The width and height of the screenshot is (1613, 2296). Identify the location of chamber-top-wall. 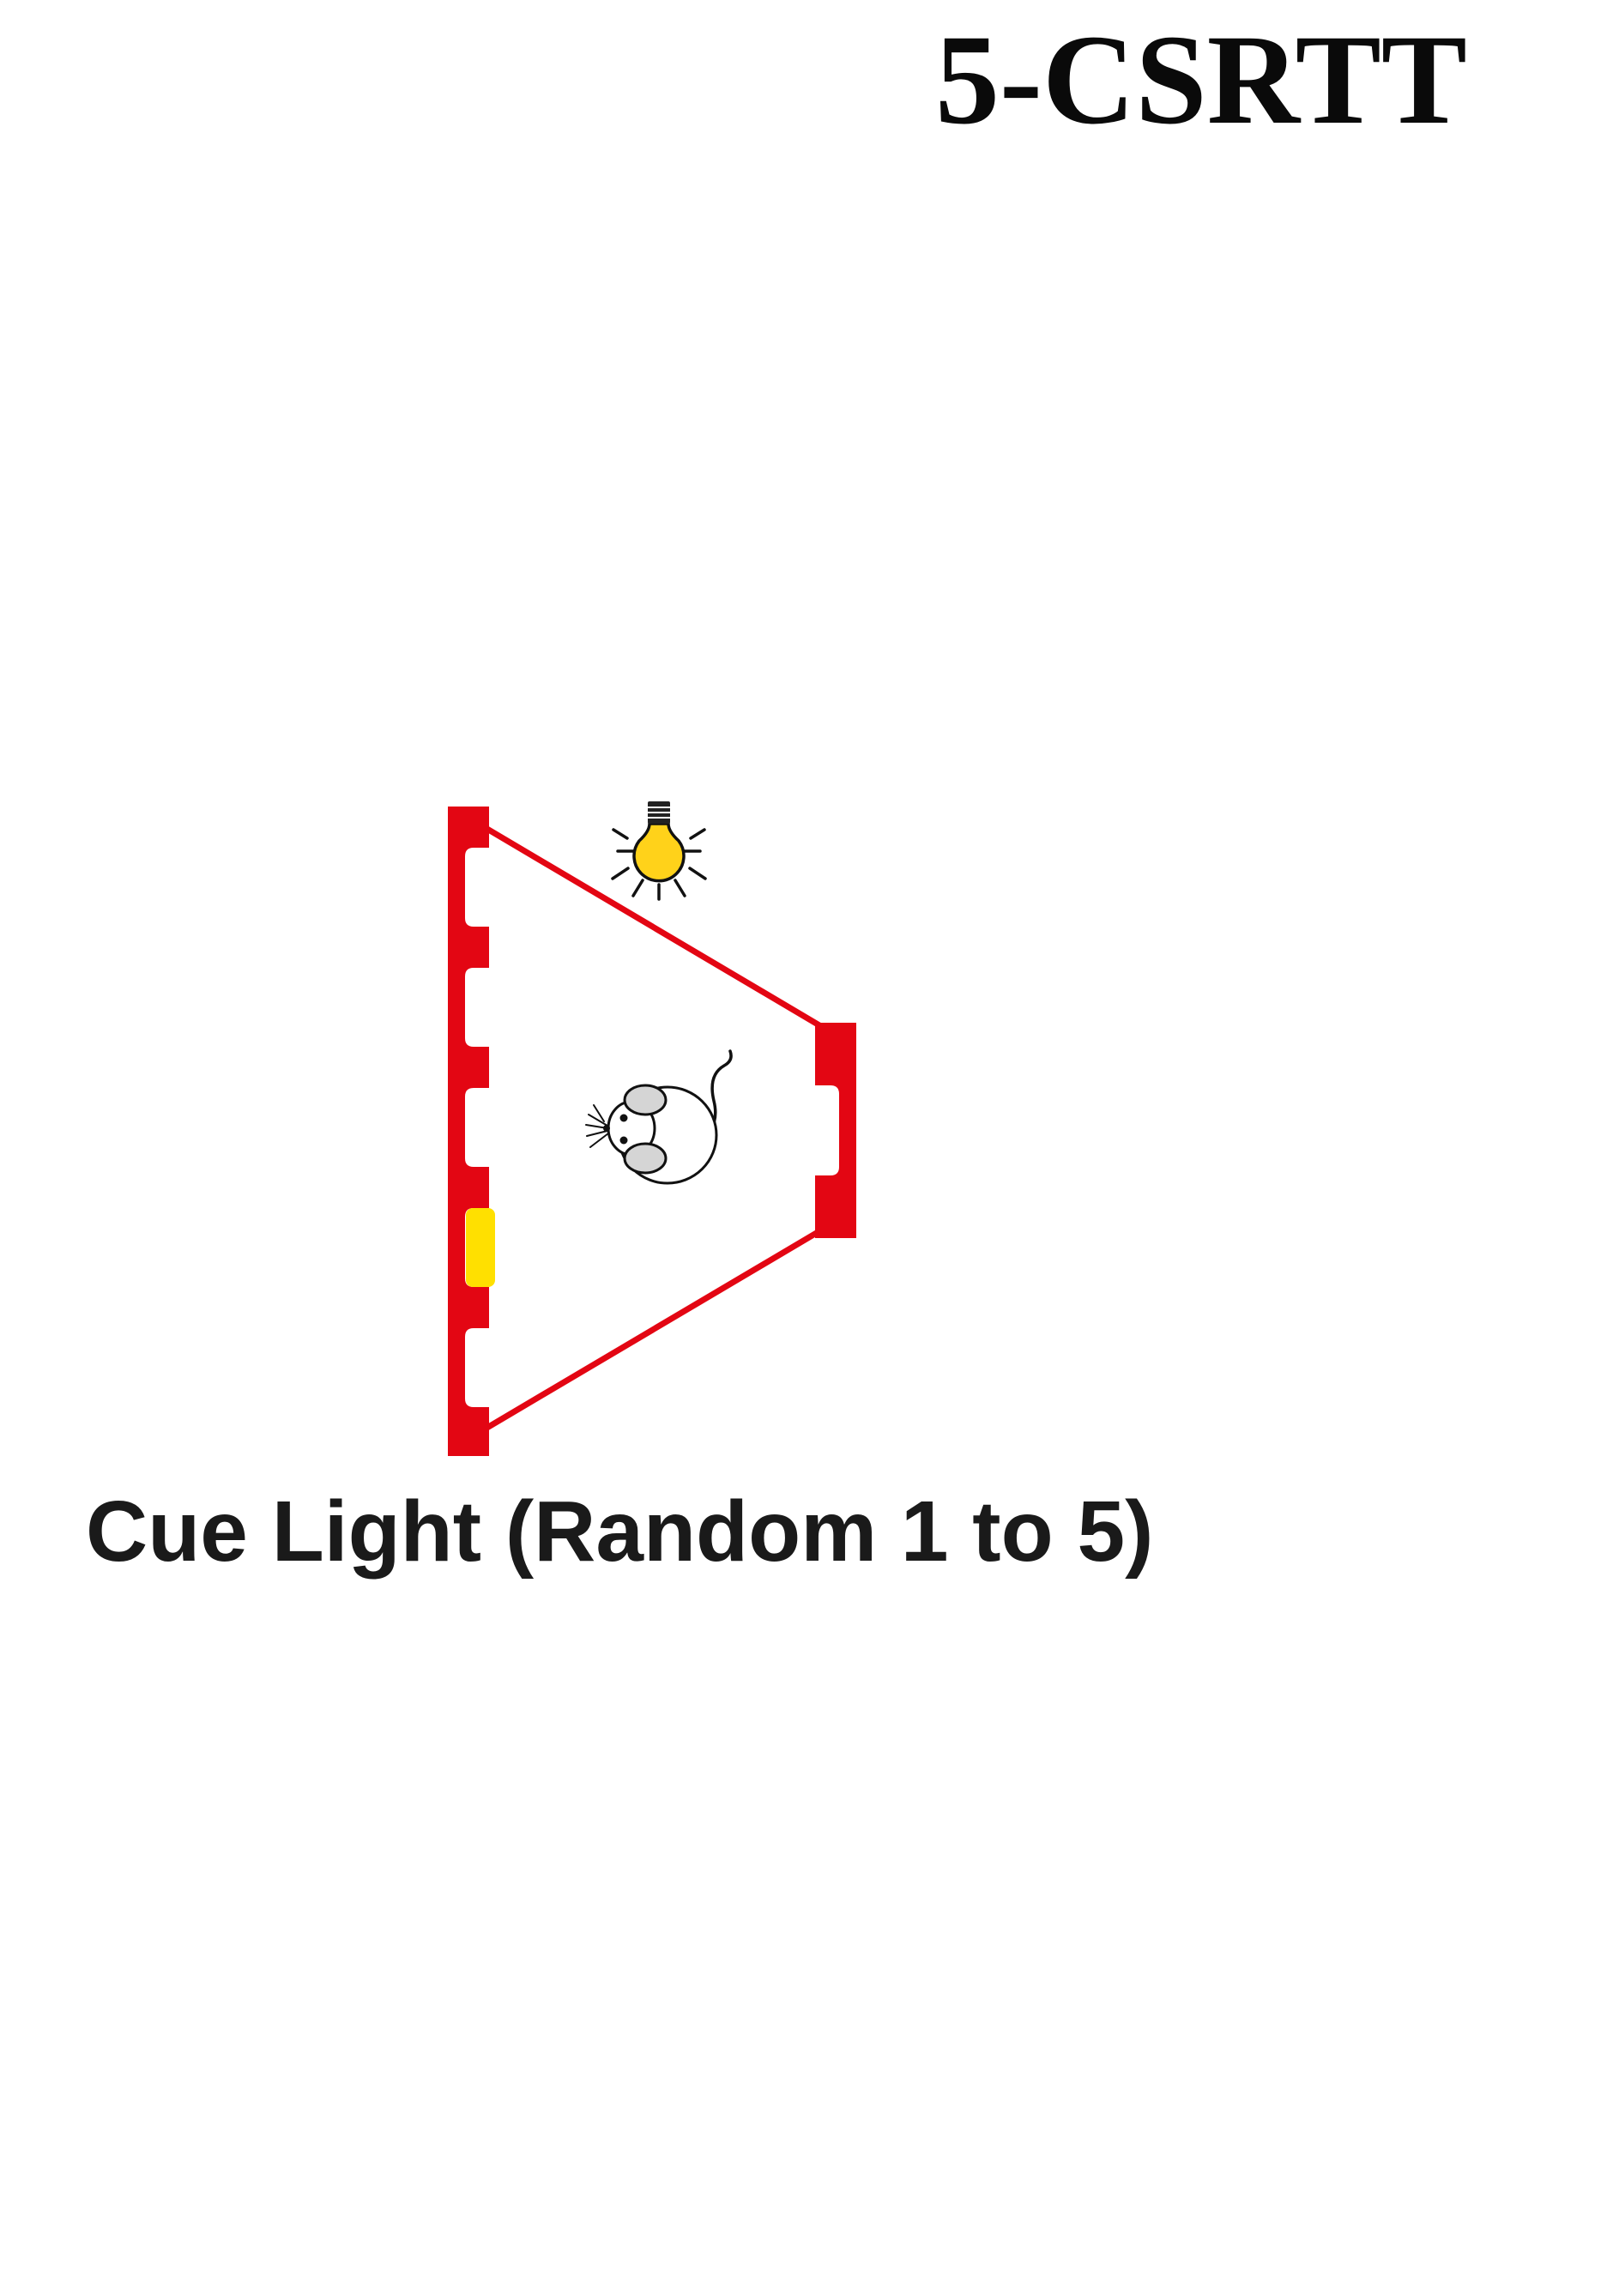
(652, 927).